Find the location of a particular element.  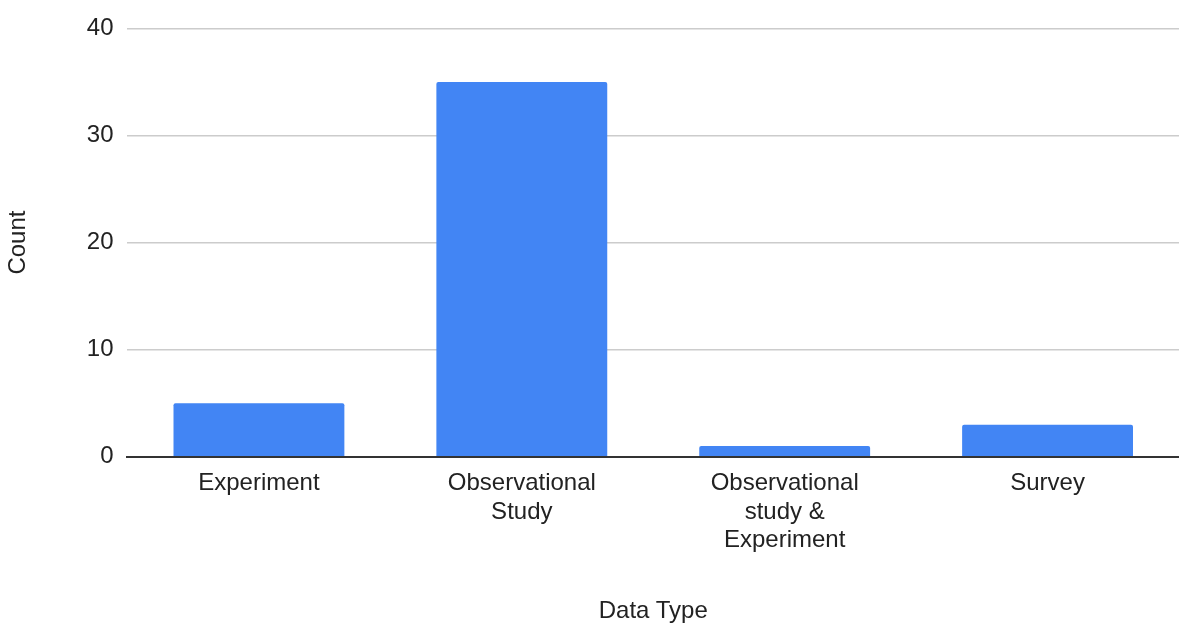

y-tick-label: 30 is located at coordinates (100, 134).